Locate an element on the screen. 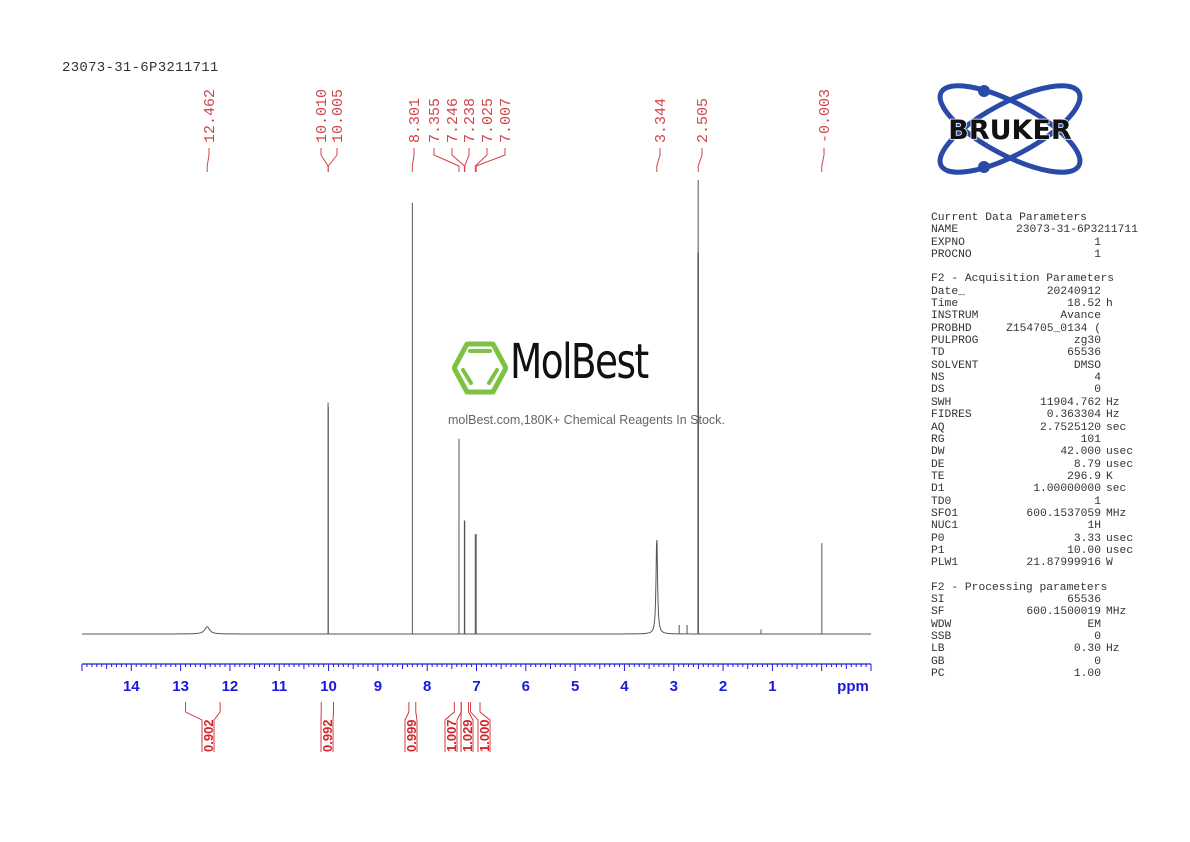  parameter-row: AQ 2.7525120 sec is located at coordinates (1038, 428).